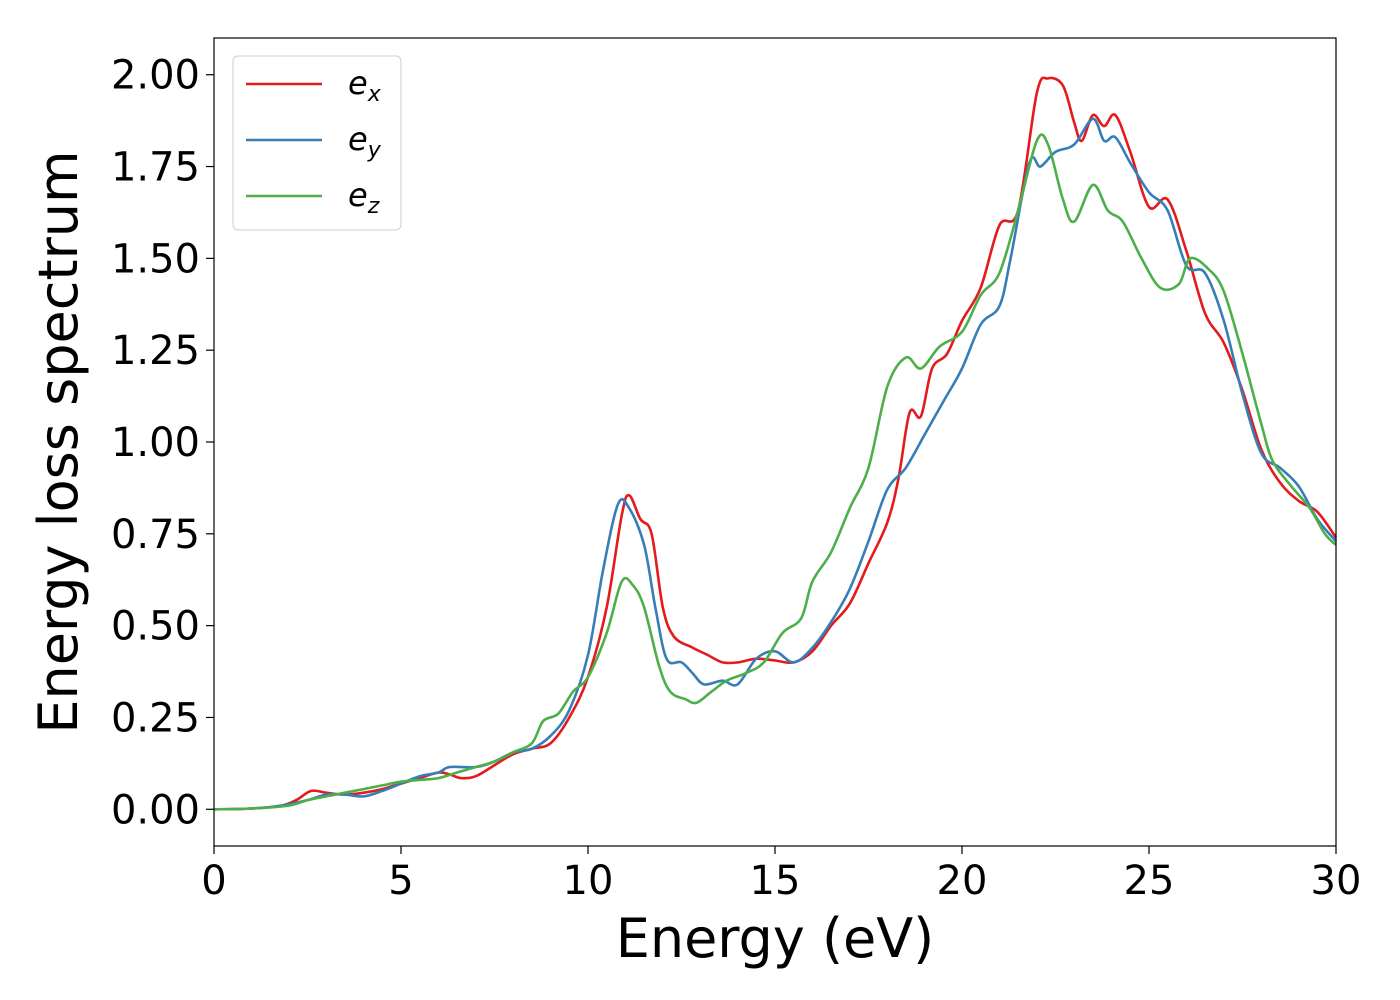 The width and height of the screenshot is (1400, 1000). What do you see at coordinates (374, 150) in the screenshot?
I see `legend-label-subscript: y` at bounding box center [374, 150].